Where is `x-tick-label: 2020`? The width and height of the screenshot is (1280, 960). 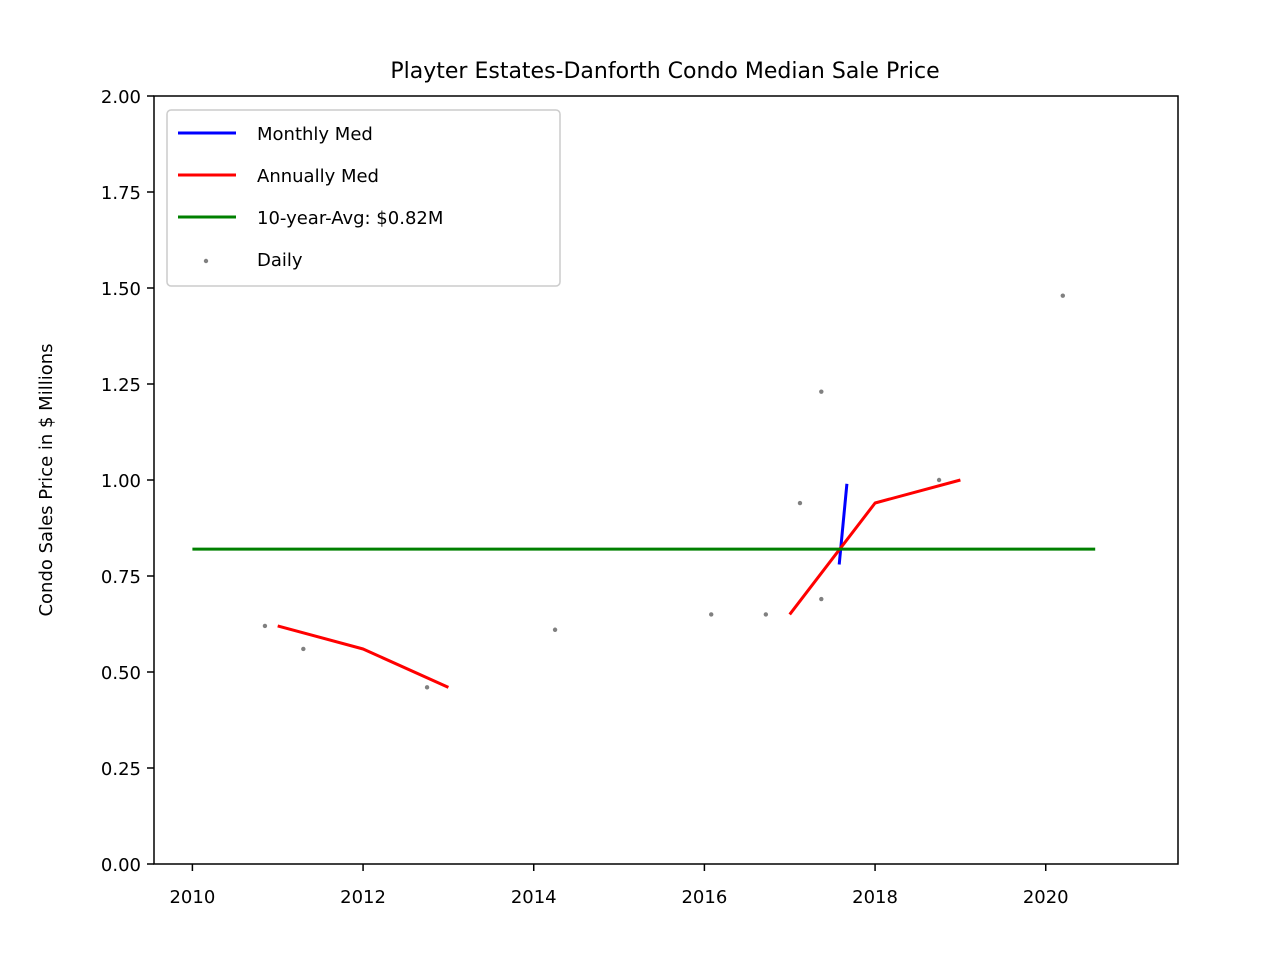 x-tick-label: 2020 is located at coordinates (1046, 897).